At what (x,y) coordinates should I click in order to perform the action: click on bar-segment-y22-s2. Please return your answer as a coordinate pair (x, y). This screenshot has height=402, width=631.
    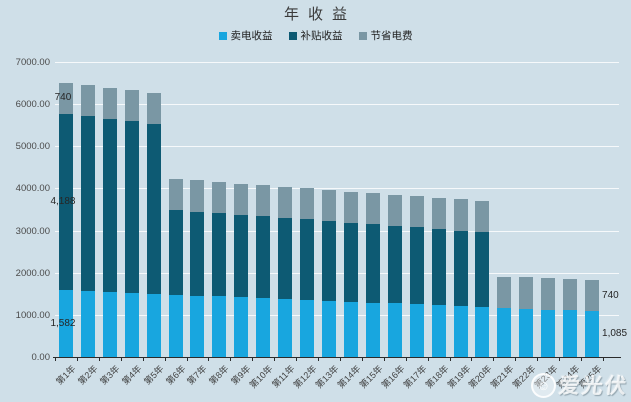
    Looking at the image, I should click on (526, 293).